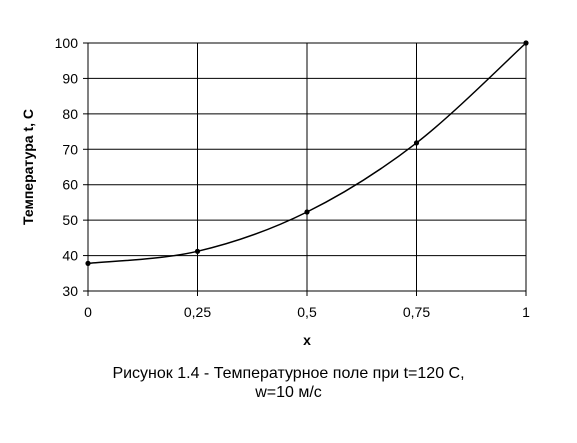 This screenshot has height=443, width=577. I want to click on x-axis-label: x, so click(307, 340).